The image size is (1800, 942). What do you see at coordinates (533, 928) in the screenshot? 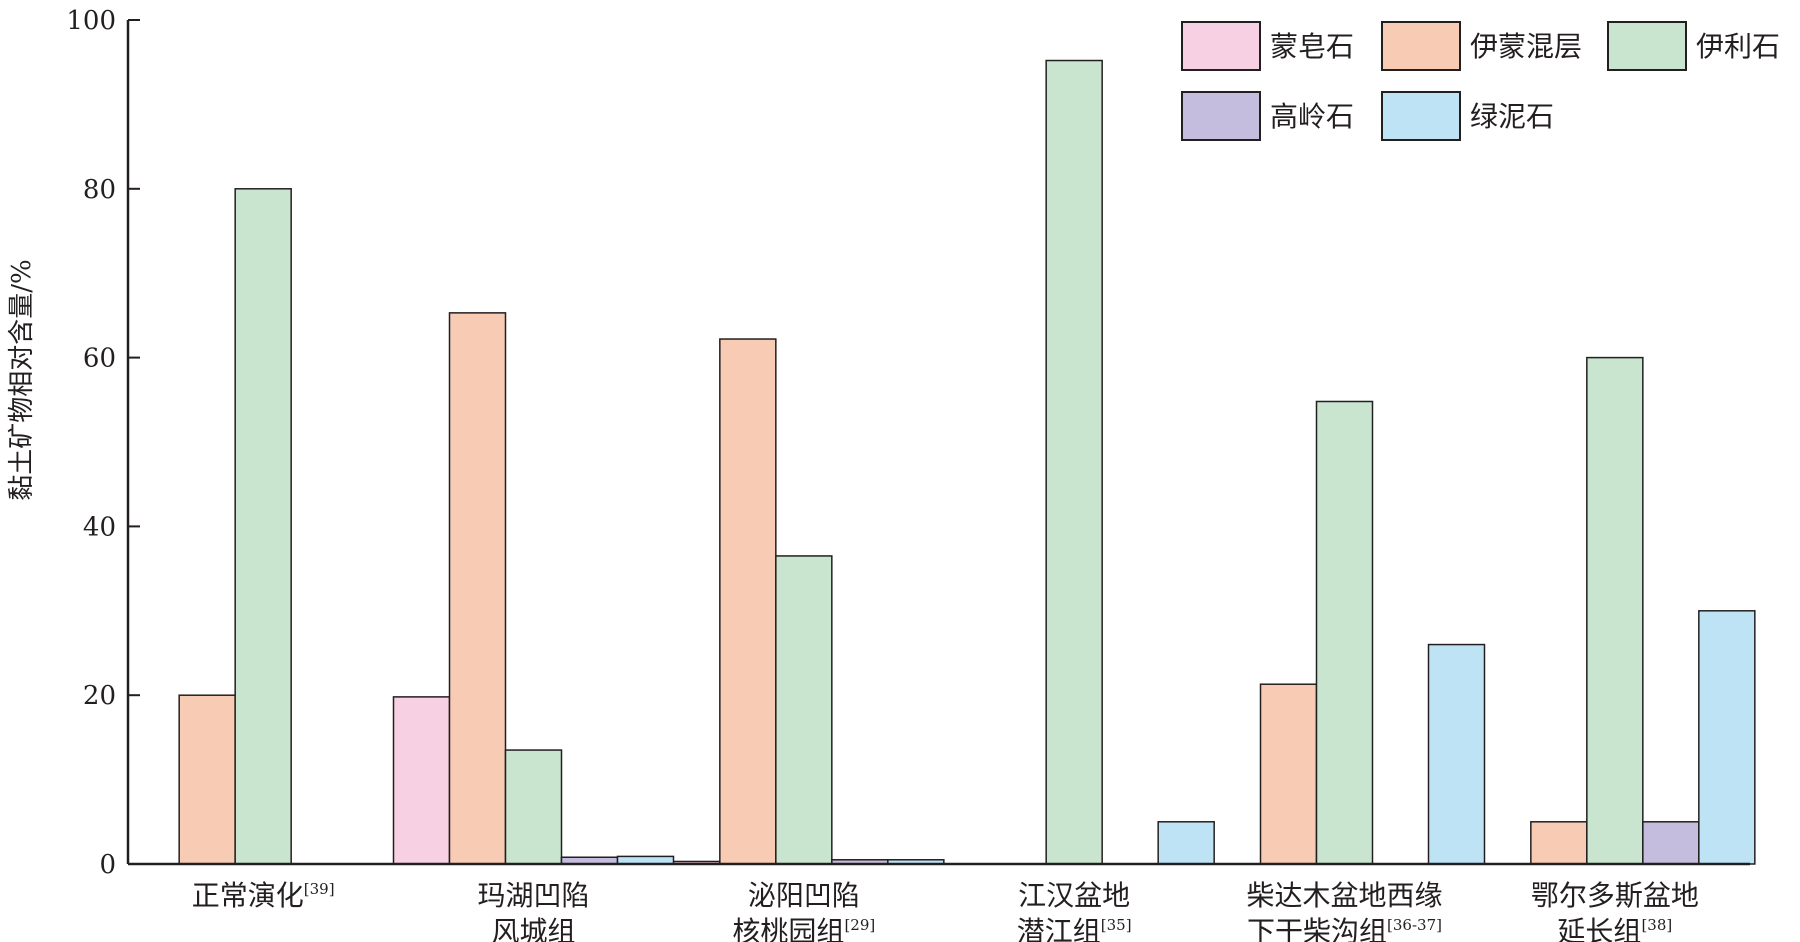
I see `x-category-label: 风城组` at bounding box center [533, 928].